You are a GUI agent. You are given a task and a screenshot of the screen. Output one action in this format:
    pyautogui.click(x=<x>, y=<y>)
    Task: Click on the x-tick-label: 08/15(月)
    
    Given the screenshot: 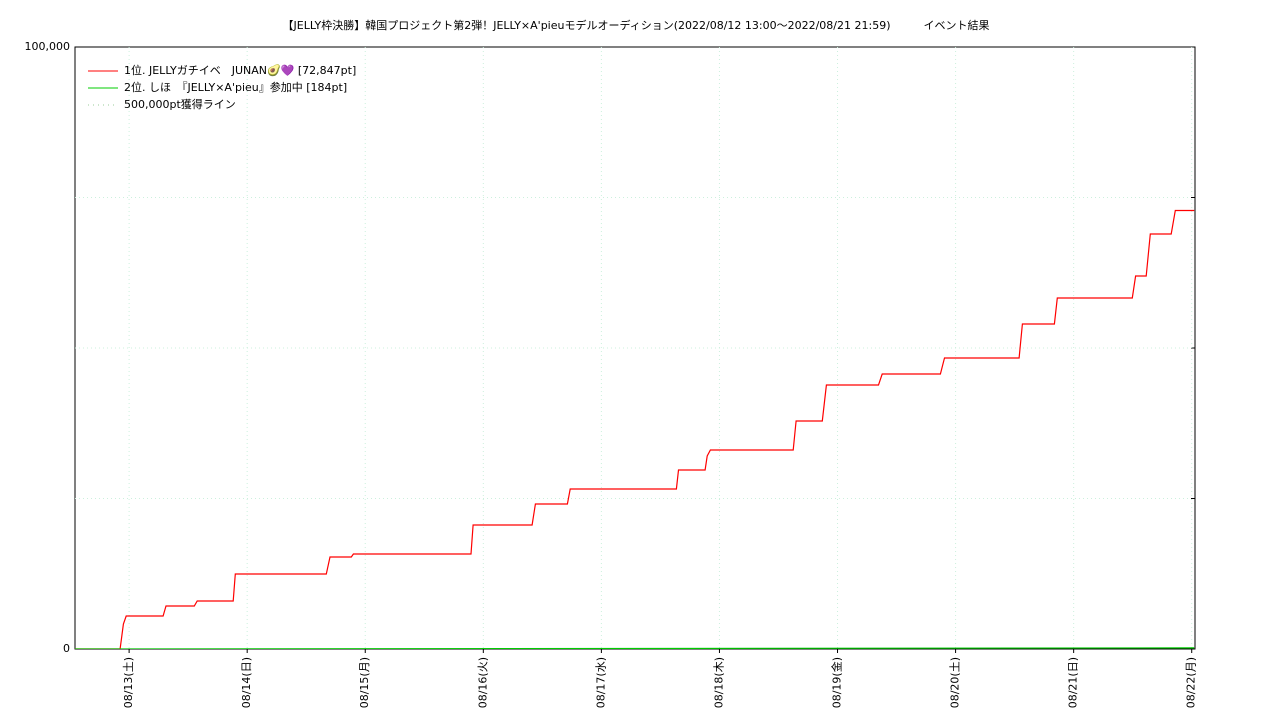 What is the action you would take?
    pyautogui.click(x=364, y=682)
    